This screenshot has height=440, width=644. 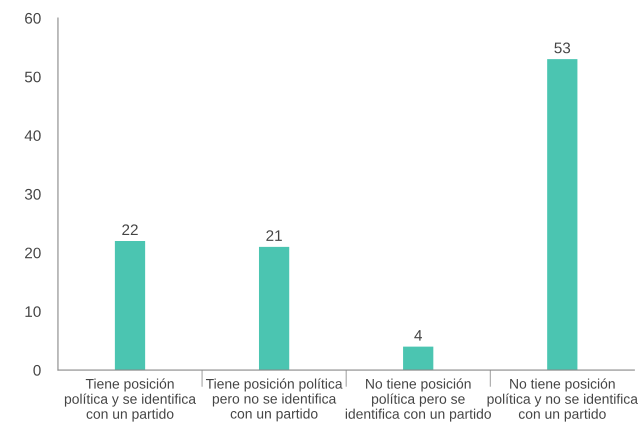 I want to click on y-tick-label: 50, so click(x=32, y=77).